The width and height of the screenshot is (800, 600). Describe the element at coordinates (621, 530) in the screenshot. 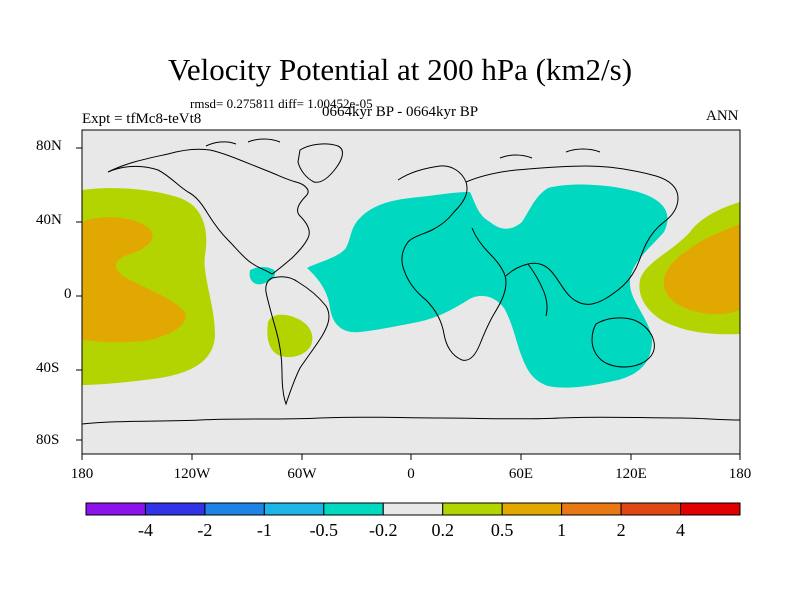

I see `colorbar-label: 2` at that location.